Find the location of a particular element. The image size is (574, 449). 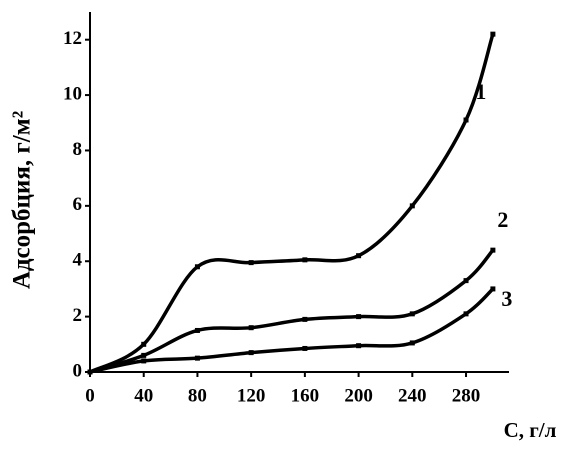

series-label: 3 is located at coordinates (506, 298).